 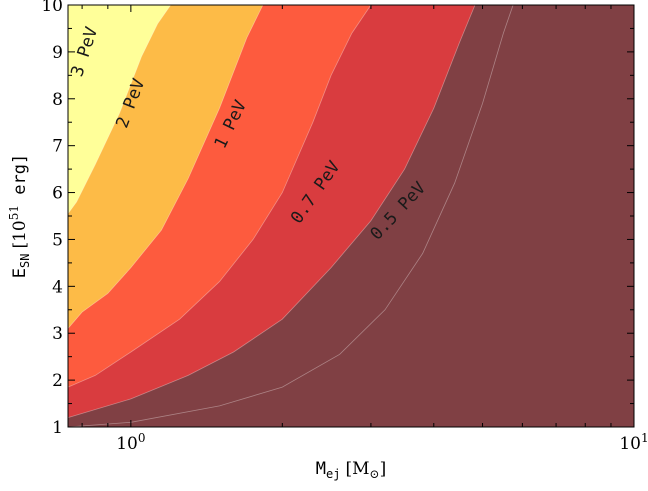 I want to click on y-tick-label: 4, so click(x=57, y=287).